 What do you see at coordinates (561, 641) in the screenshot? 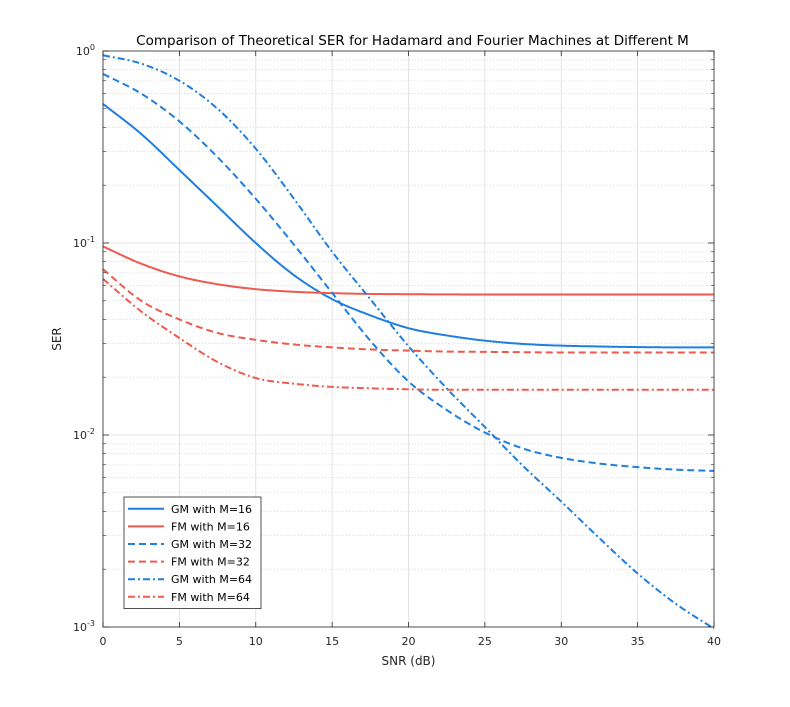
I see `x-tick-label: 30` at bounding box center [561, 641].